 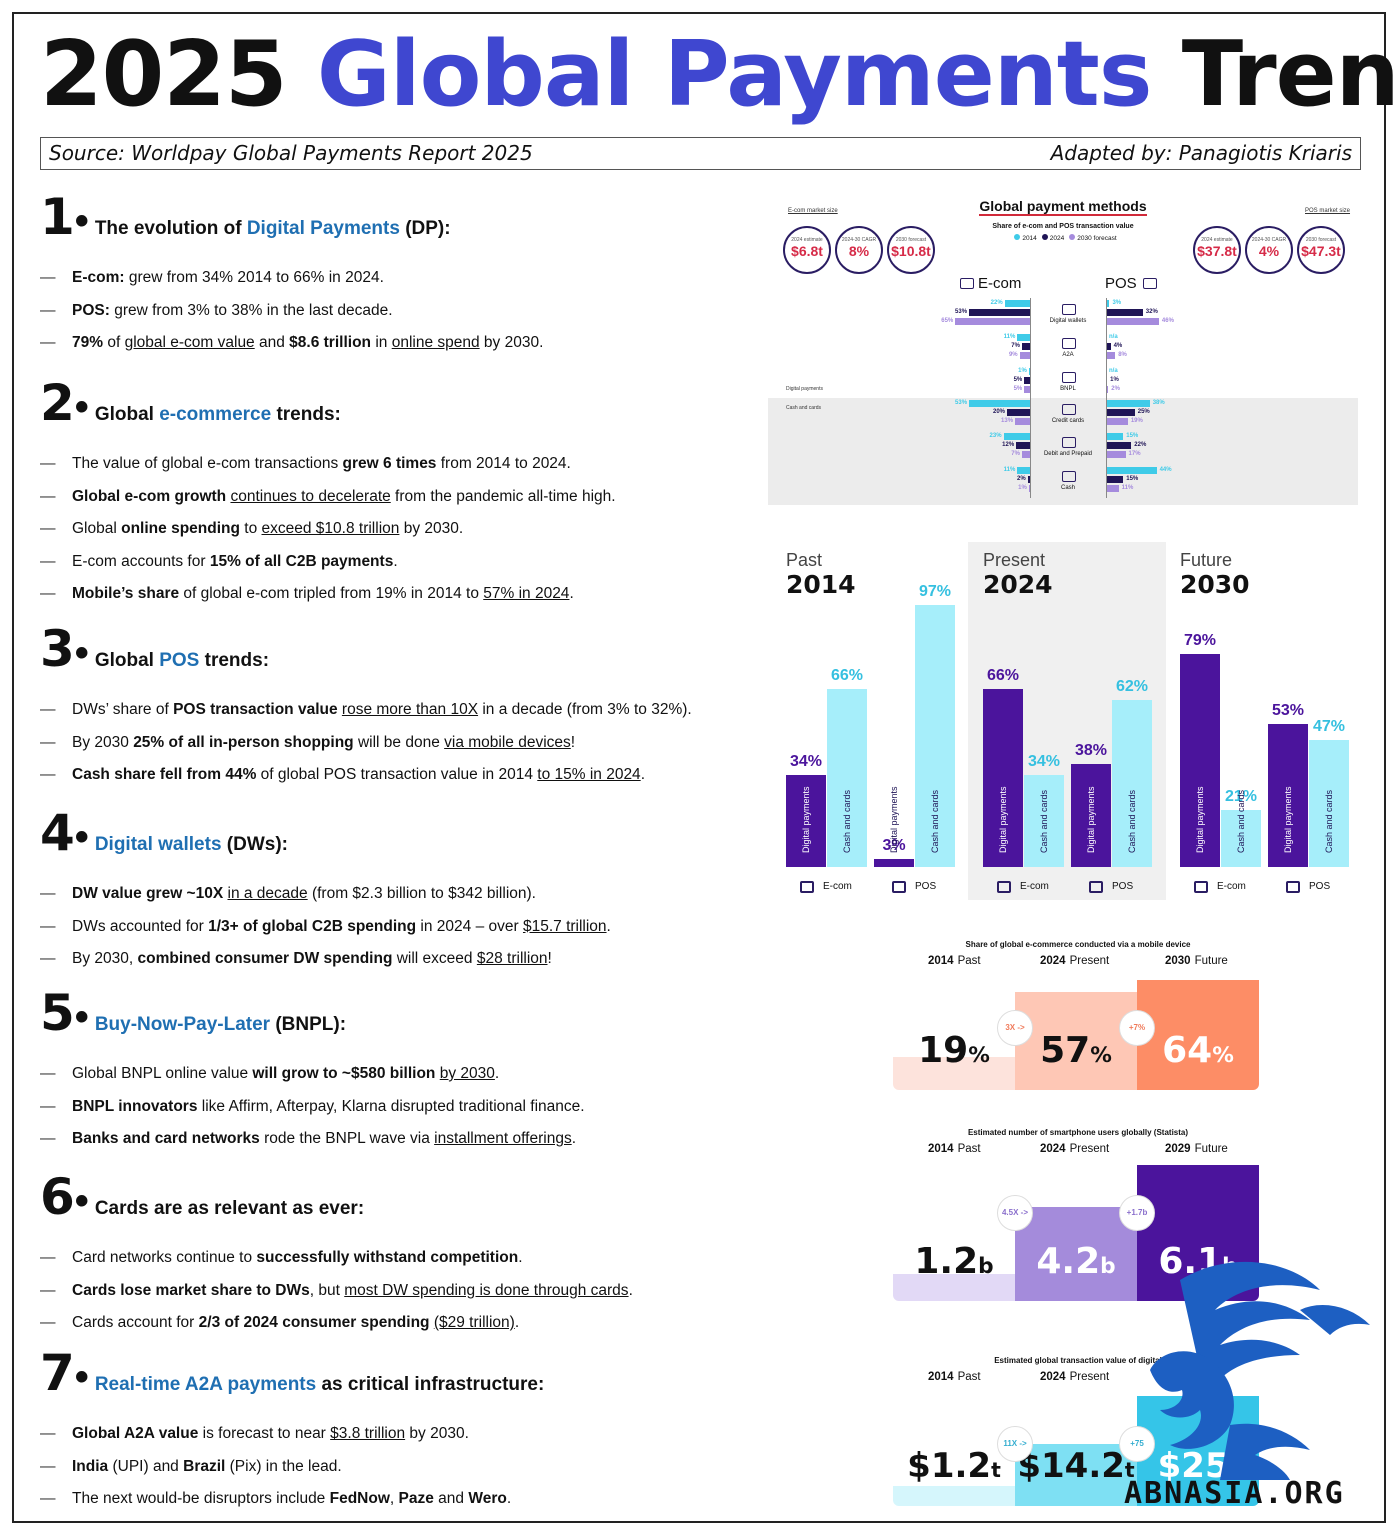 I want to click on step-value-number: 4.2, so click(x=1068, y=1261).